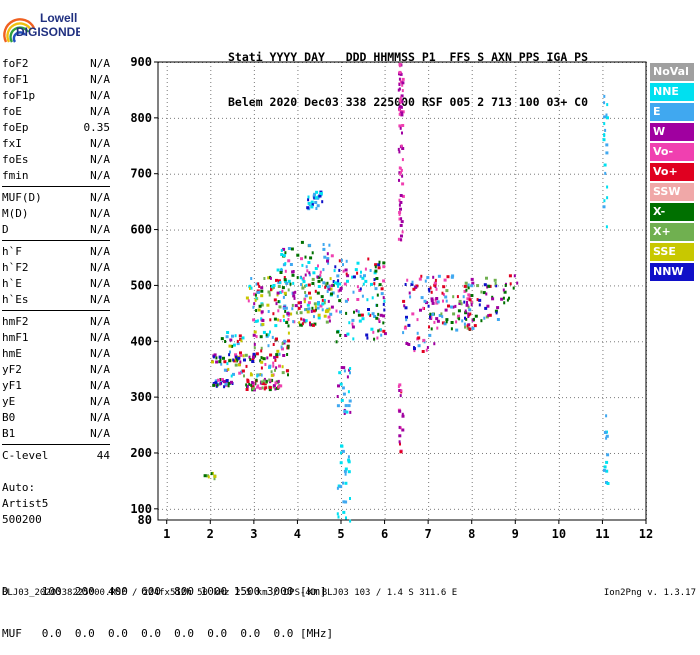 The width and height of the screenshot is (700, 655). What do you see at coordinates (56, 240) in the screenshot?
I see `param-separator` at bounding box center [56, 240].